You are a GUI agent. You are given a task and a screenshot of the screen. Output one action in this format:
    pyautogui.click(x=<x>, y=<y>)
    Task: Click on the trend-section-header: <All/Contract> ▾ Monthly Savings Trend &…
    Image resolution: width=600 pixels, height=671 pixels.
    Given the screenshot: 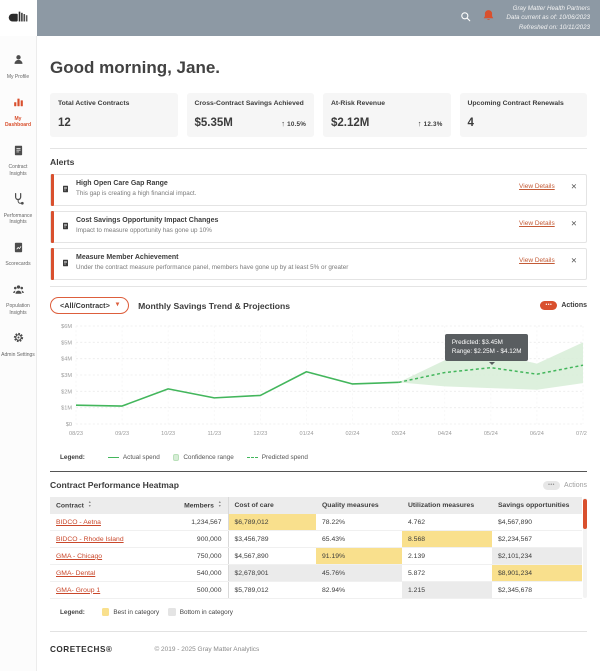 What is the action you would take?
    pyautogui.click(x=318, y=305)
    